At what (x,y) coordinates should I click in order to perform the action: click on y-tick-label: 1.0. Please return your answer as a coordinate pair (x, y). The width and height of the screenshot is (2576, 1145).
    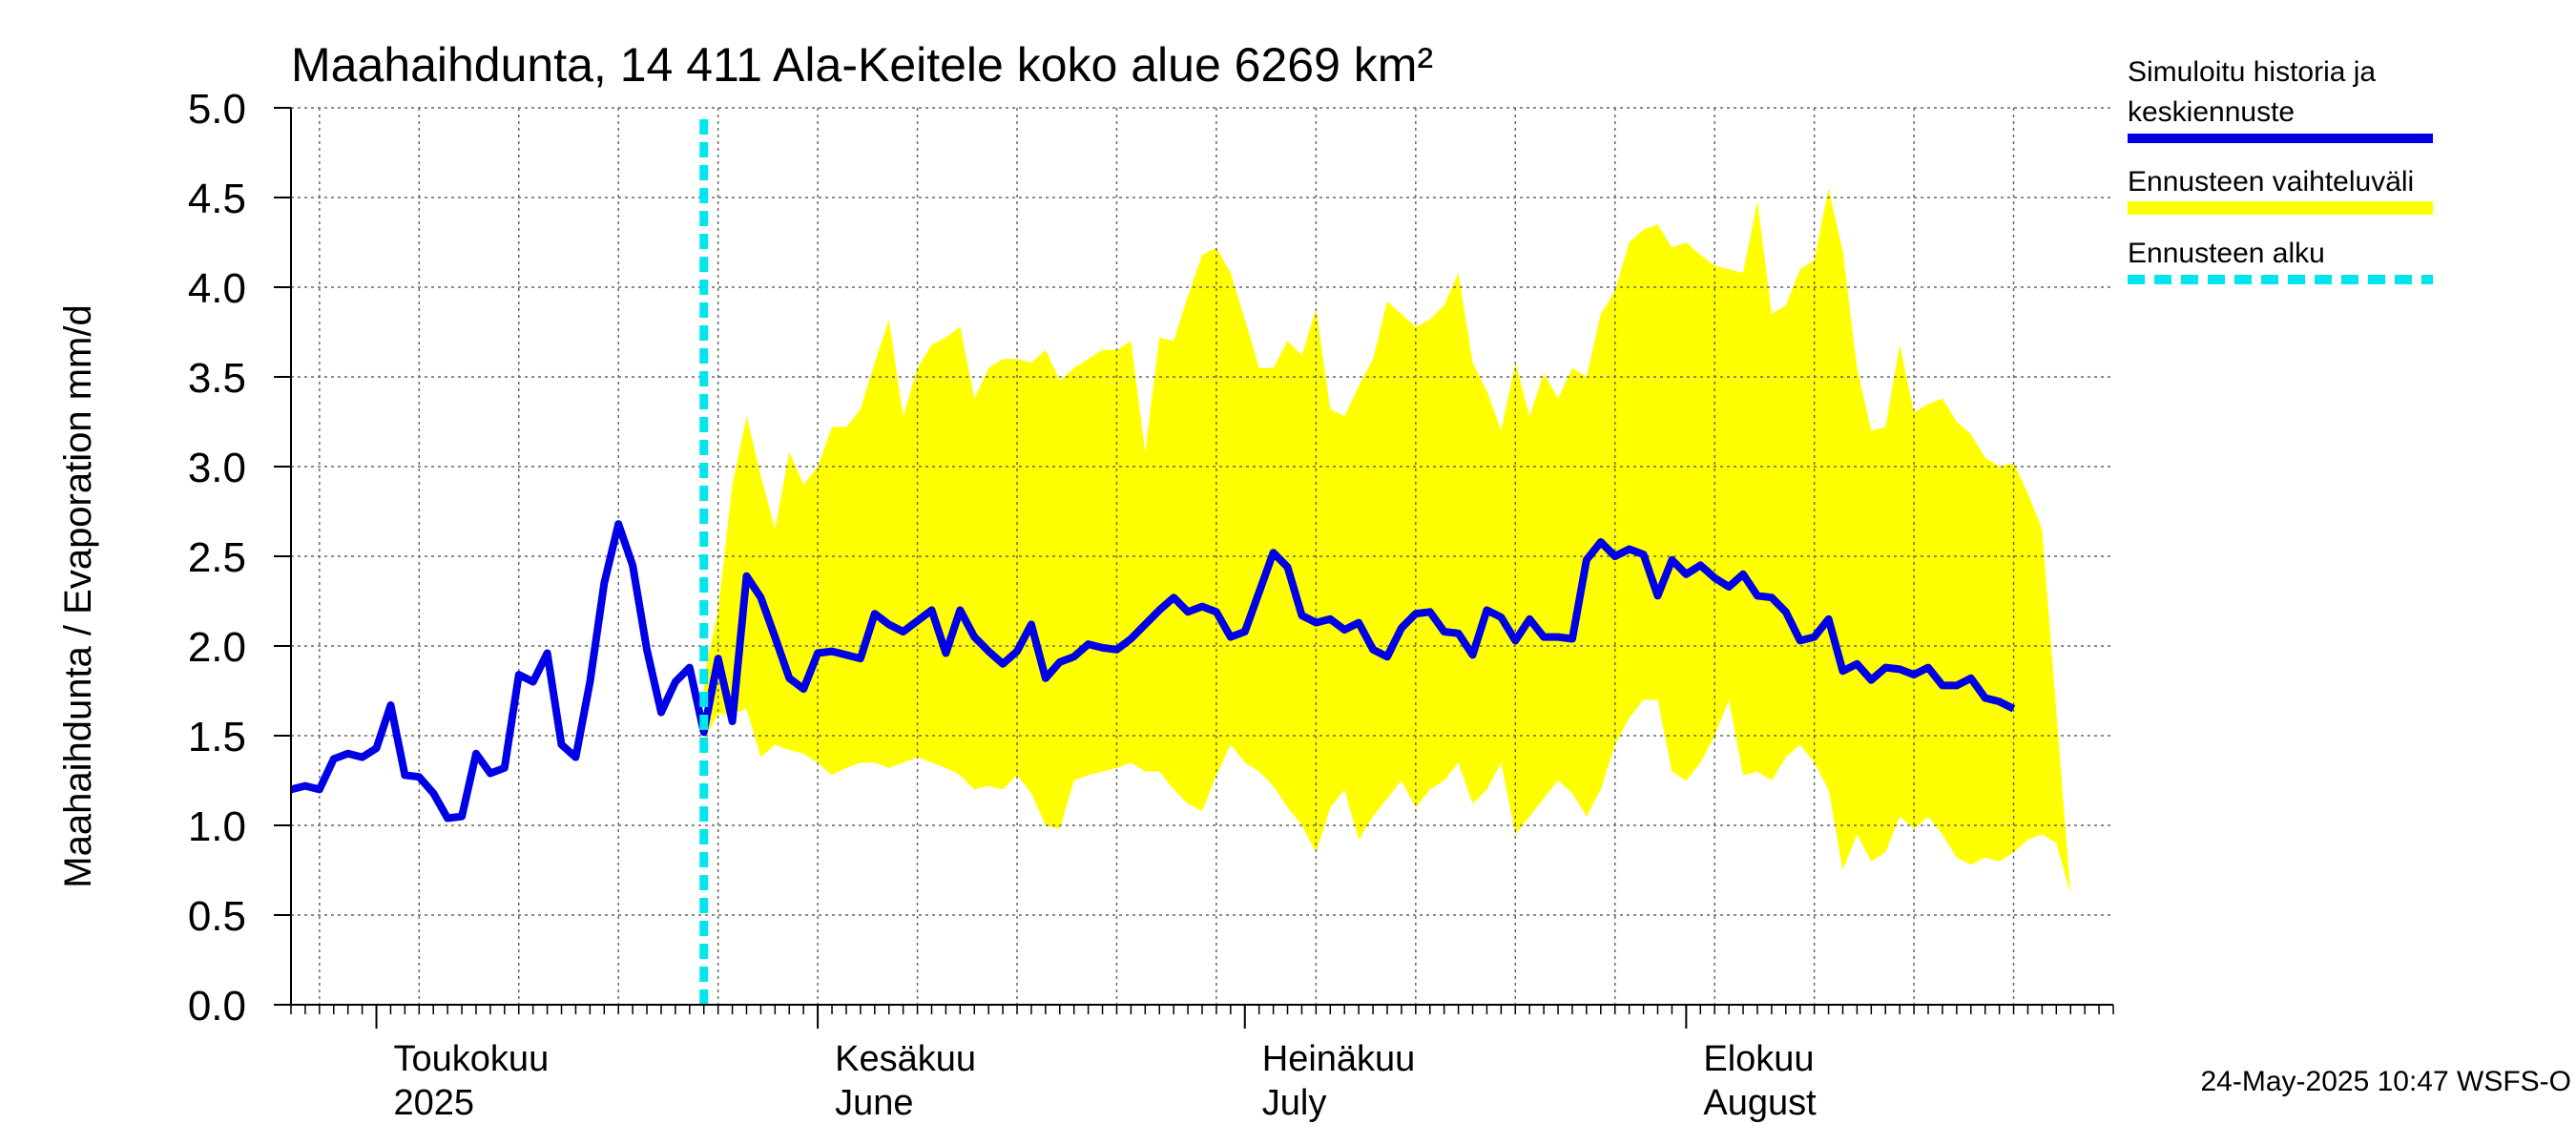
    Looking at the image, I should click on (217, 827).